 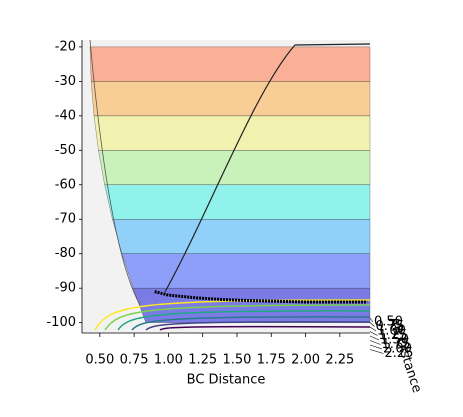 I want to click on y-tick-label: 2.00, so click(x=397, y=349).